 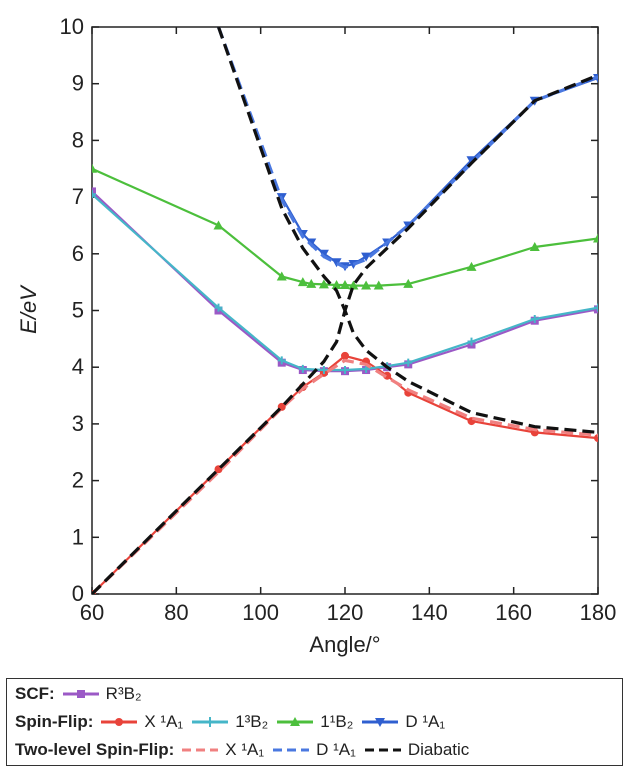 What do you see at coordinates (141, 722) in the screenshot?
I see `legend-entry-sf-x1a1: X ¹A₁` at bounding box center [141, 722].